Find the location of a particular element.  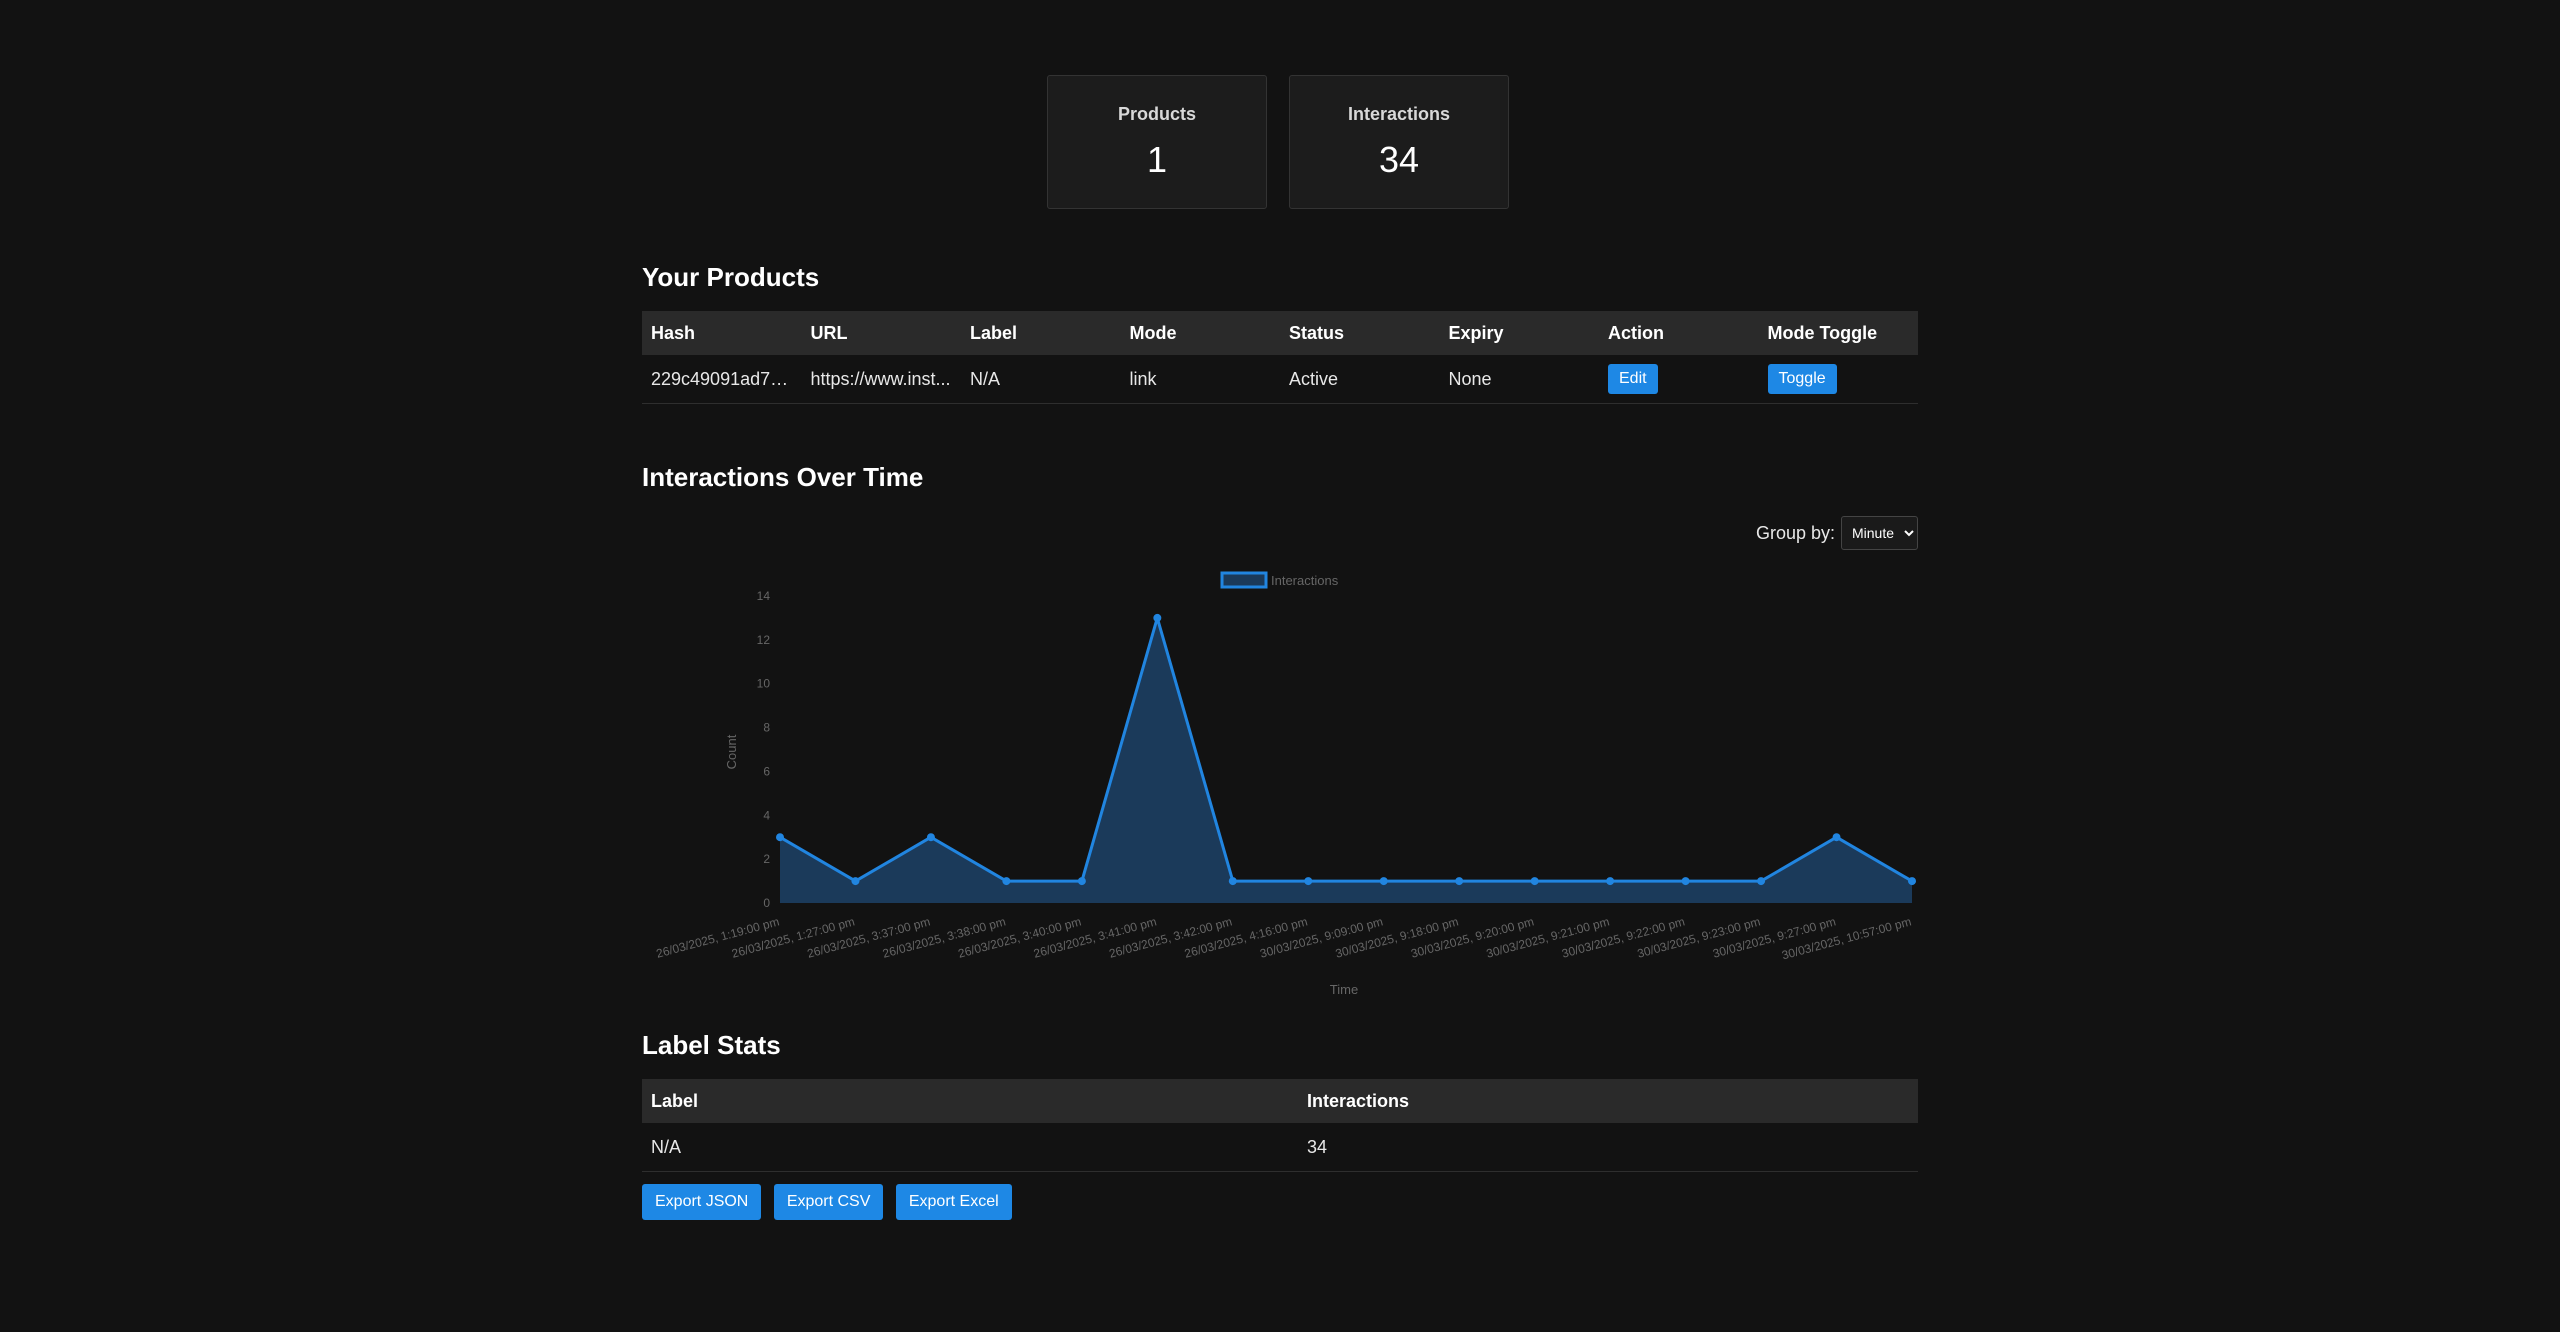

interactions-stat-value: 34 is located at coordinates (1399, 159).